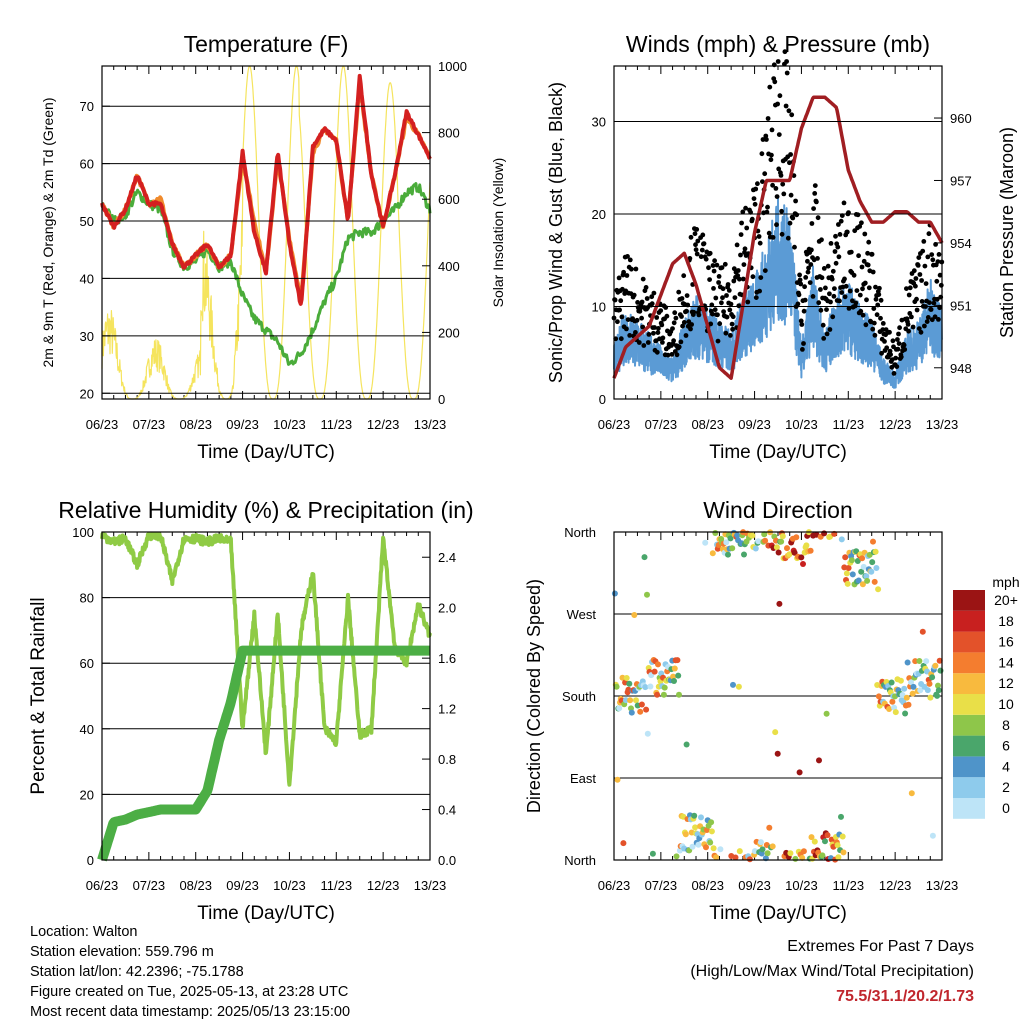 The width and height of the screenshot is (1024, 1024). What do you see at coordinates (580, 860) in the screenshot?
I see `y-tick-label: North` at bounding box center [580, 860].